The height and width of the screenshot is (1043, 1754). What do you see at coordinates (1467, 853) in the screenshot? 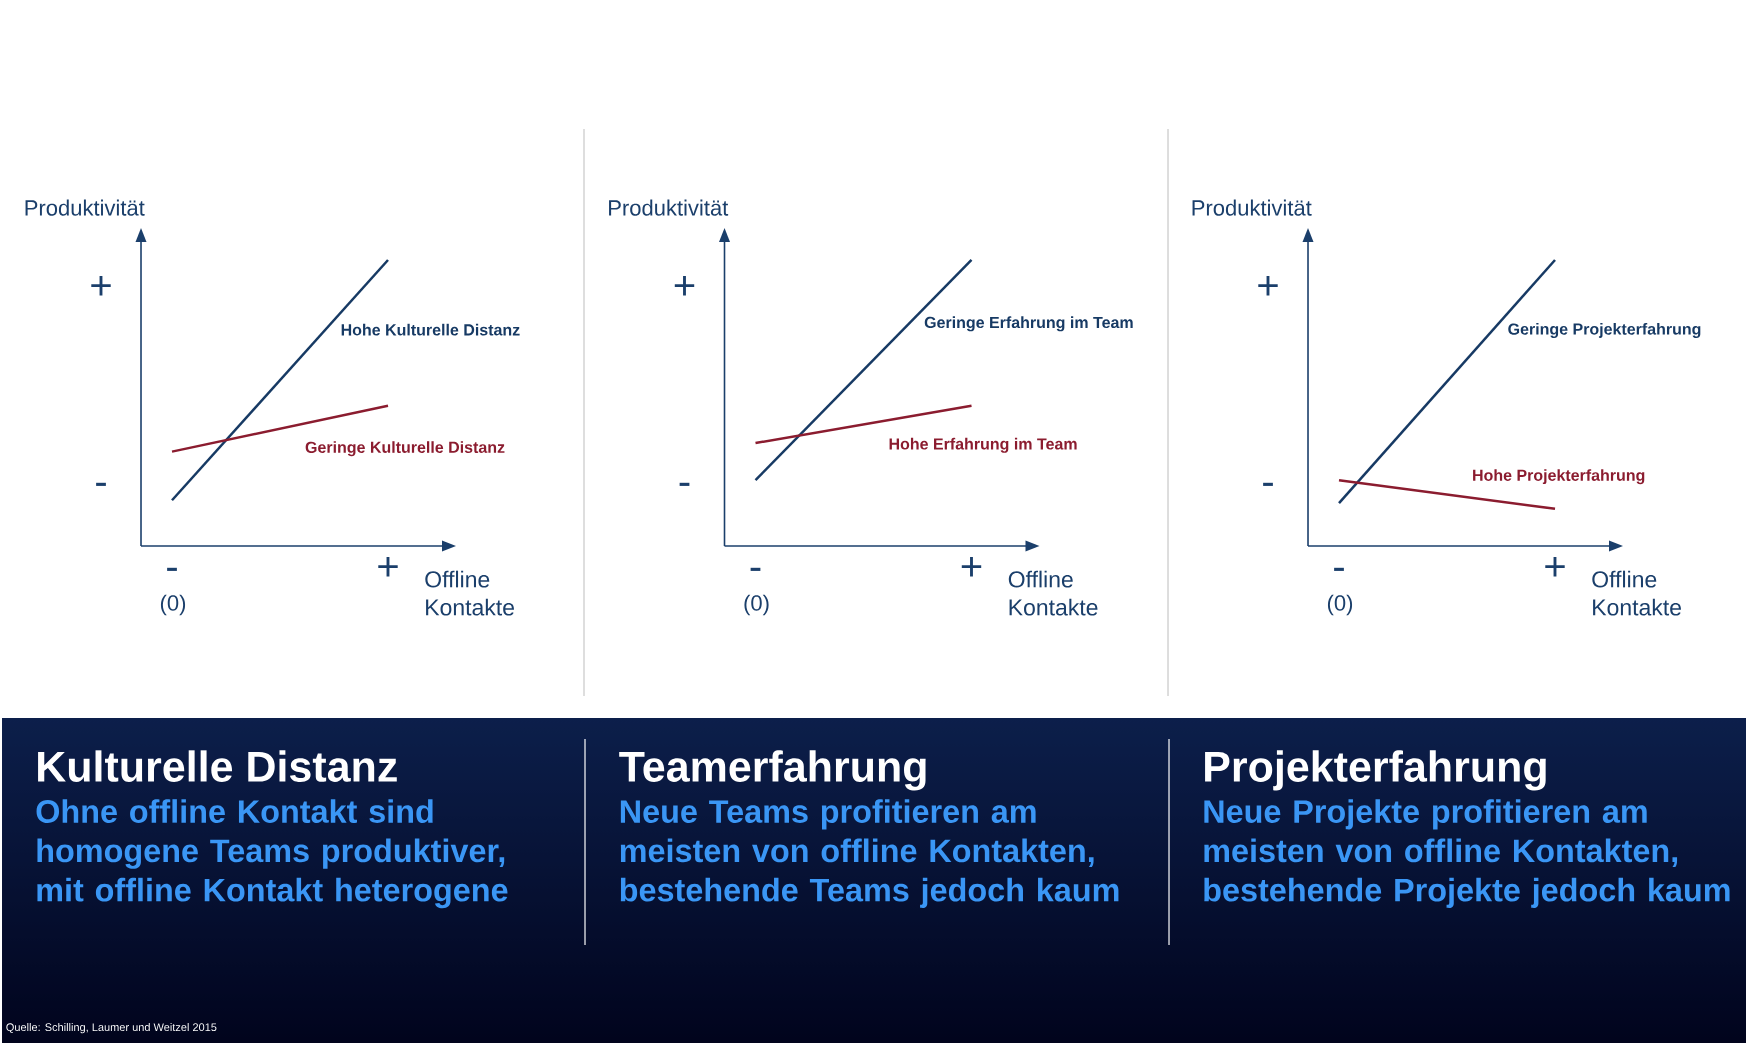
I see `text: Neue Projekte profitieren am meisten von offline Kontakten, bestehende Projekte jedoch kaum` at bounding box center [1467, 853].